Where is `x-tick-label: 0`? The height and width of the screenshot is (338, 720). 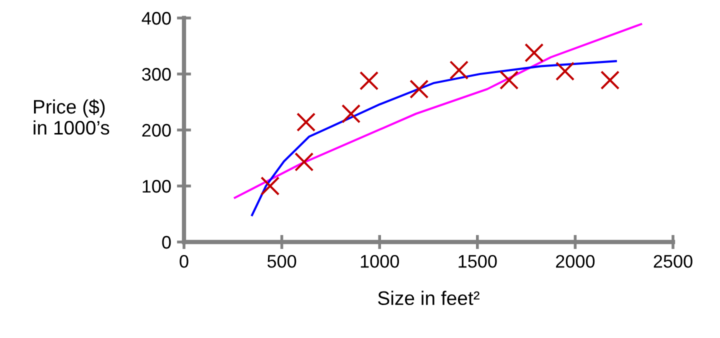 x-tick-label: 0 is located at coordinates (184, 261).